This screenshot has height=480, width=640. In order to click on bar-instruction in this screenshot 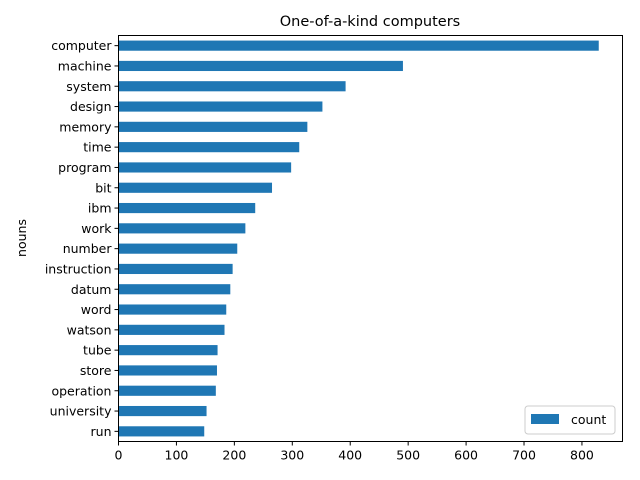, I will do `click(175, 269)`.